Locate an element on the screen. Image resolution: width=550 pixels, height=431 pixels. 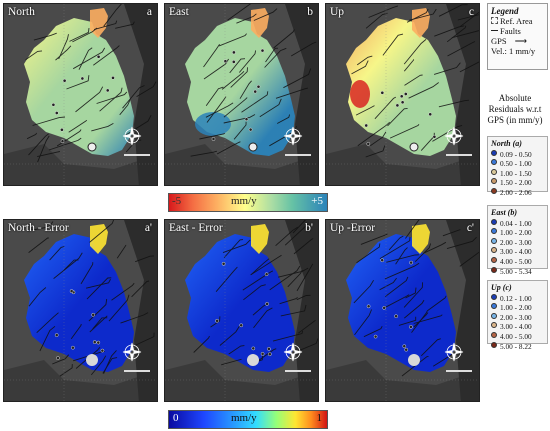
panel-title: East - Error is located at coordinates (196, 228).